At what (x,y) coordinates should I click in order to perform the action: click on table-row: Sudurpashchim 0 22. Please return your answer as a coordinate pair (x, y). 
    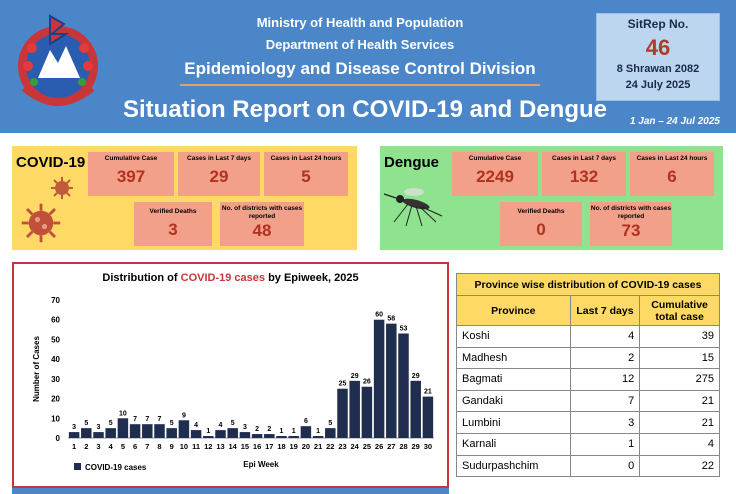
    Looking at the image, I should click on (588, 466).